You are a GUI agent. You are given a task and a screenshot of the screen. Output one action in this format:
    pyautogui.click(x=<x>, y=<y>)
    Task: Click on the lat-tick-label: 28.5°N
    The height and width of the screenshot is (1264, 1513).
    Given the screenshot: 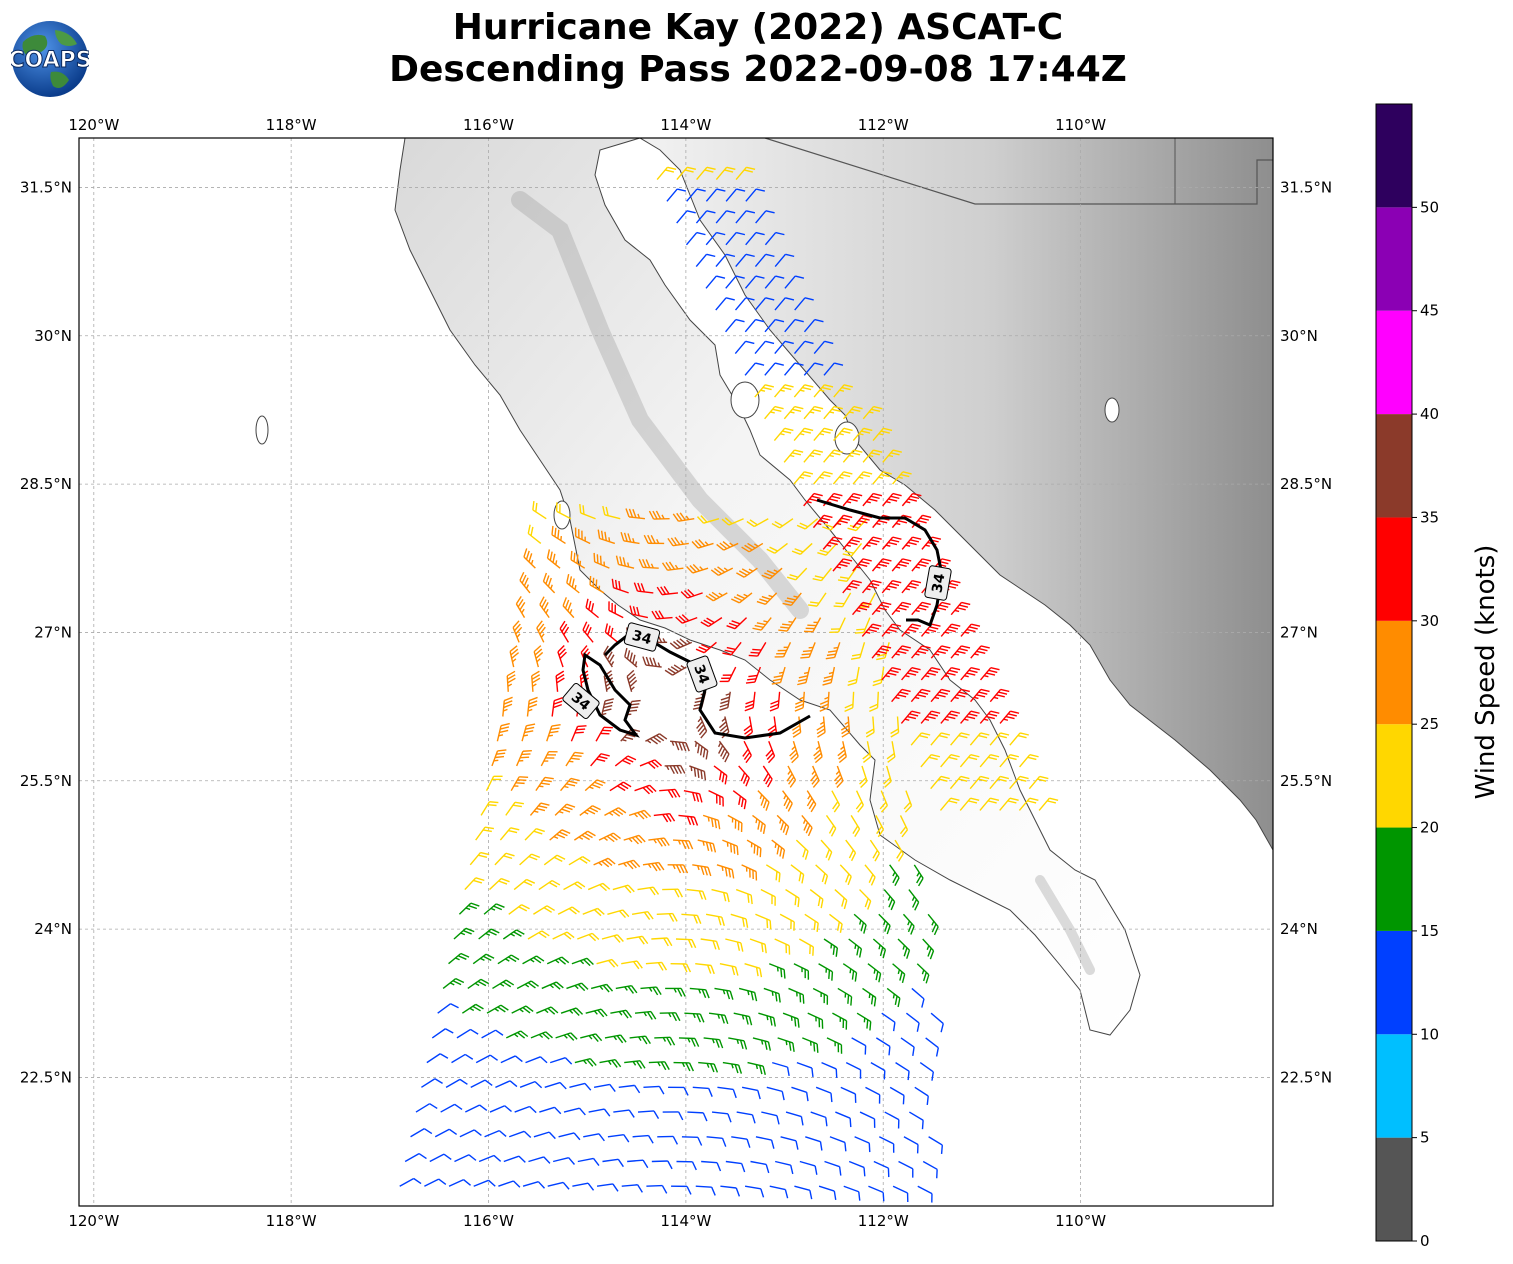 What is the action you would take?
    pyautogui.click(x=1306, y=484)
    